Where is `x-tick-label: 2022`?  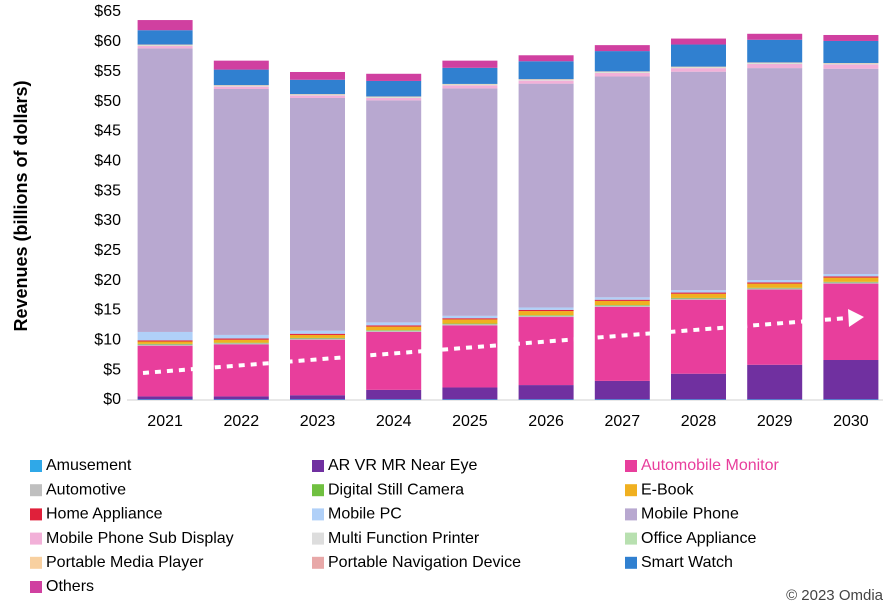 x-tick-label: 2022 is located at coordinates (242, 421).